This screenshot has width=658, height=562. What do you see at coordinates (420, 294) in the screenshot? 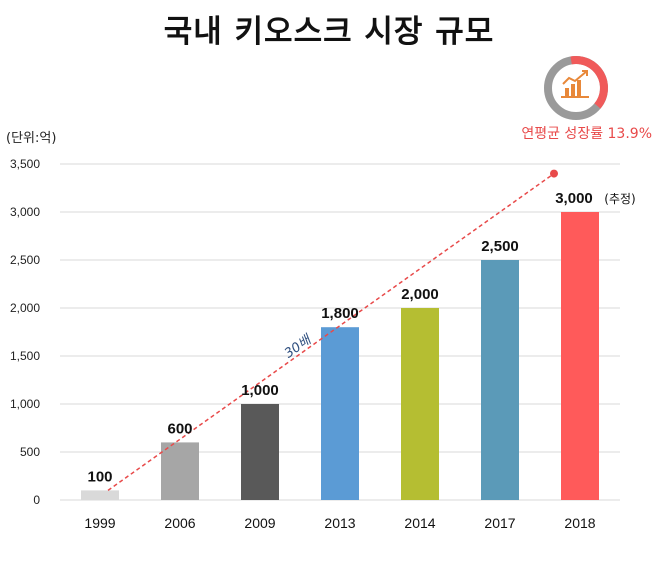
I see `data-label: 2,000` at bounding box center [420, 294].